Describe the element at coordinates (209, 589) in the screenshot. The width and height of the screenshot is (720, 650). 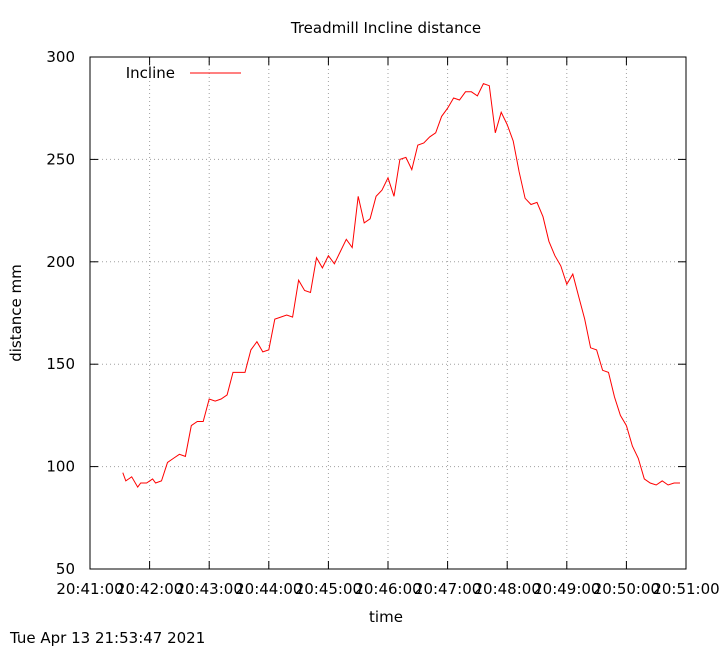
I see `x-tick-label: 20:43:00` at that location.